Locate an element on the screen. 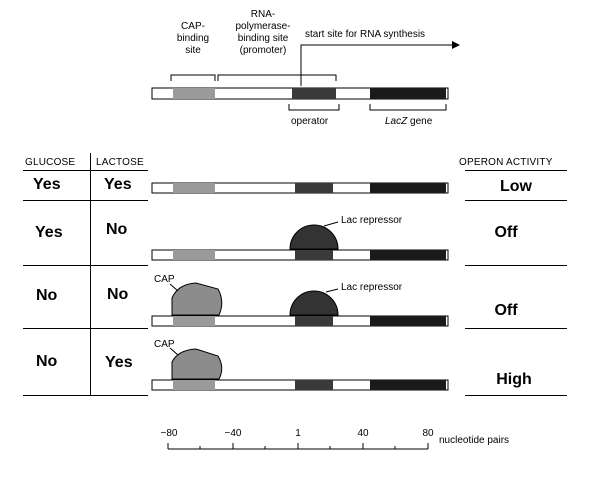 This screenshot has height=481, width=611. row4-cap-site is located at coordinates (194, 385).